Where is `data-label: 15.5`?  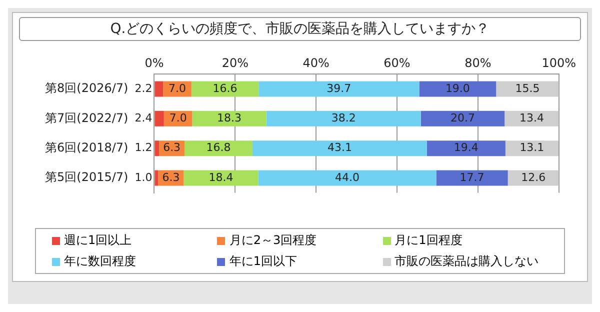 data-label: 15.5 is located at coordinates (527, 88).